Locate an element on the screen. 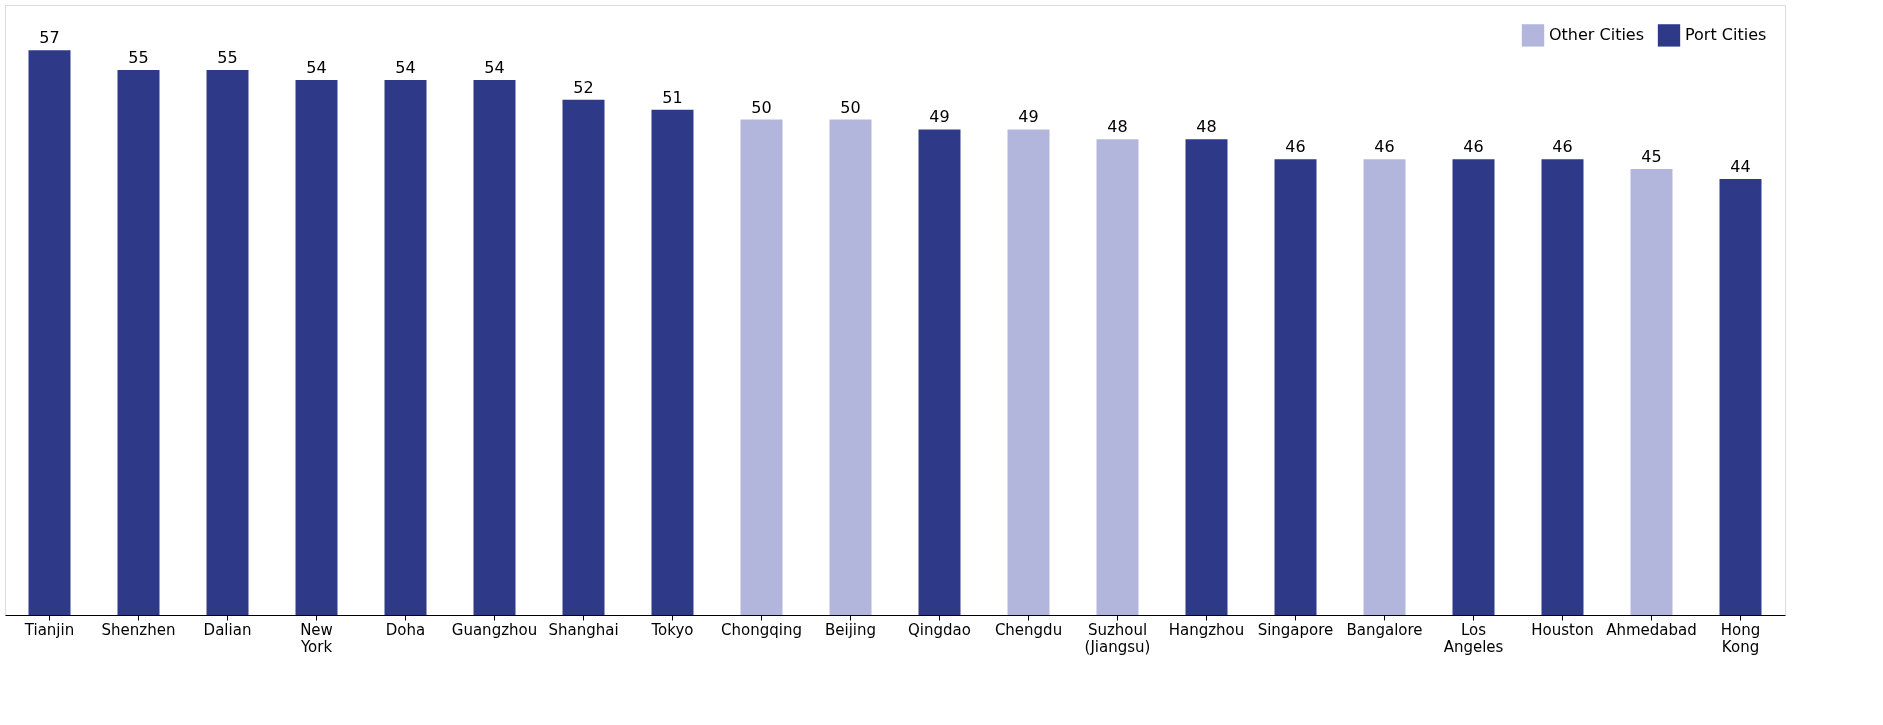 The height and width of the screenshot is (725, 1883). data-label: 52 is located at coordinates (583, 87).